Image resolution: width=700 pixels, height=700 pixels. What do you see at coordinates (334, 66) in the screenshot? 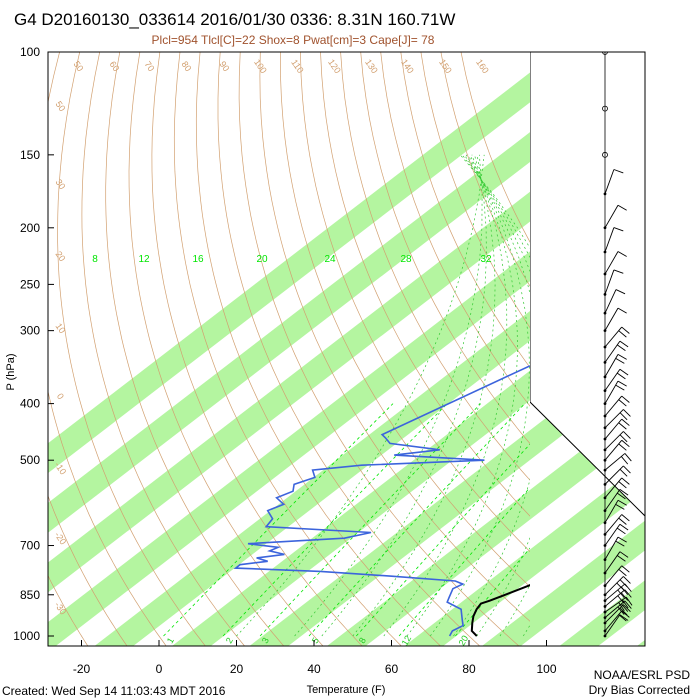
I see `dry-adiabat-label: 120` at bounding box center [334, 66].